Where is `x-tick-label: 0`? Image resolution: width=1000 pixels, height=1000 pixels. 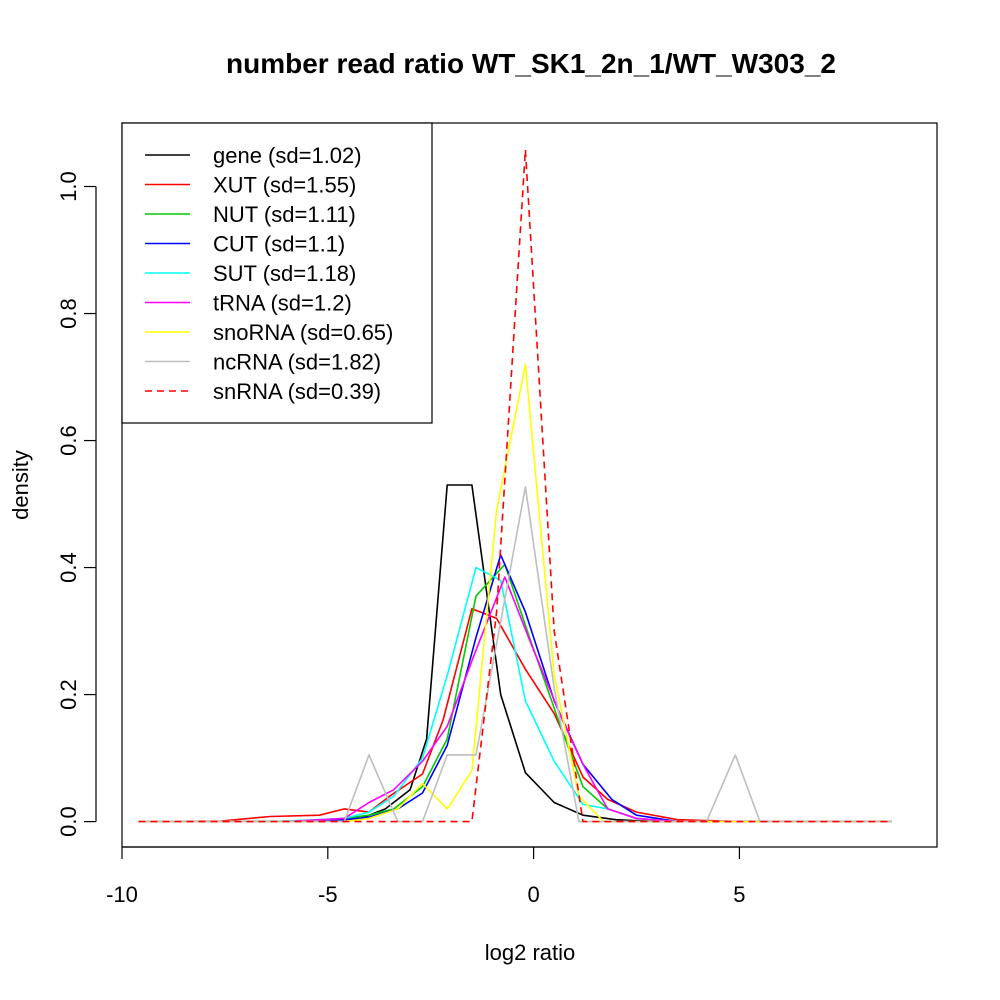
x-tick-label: 0 is located at coordinates (533, 894).